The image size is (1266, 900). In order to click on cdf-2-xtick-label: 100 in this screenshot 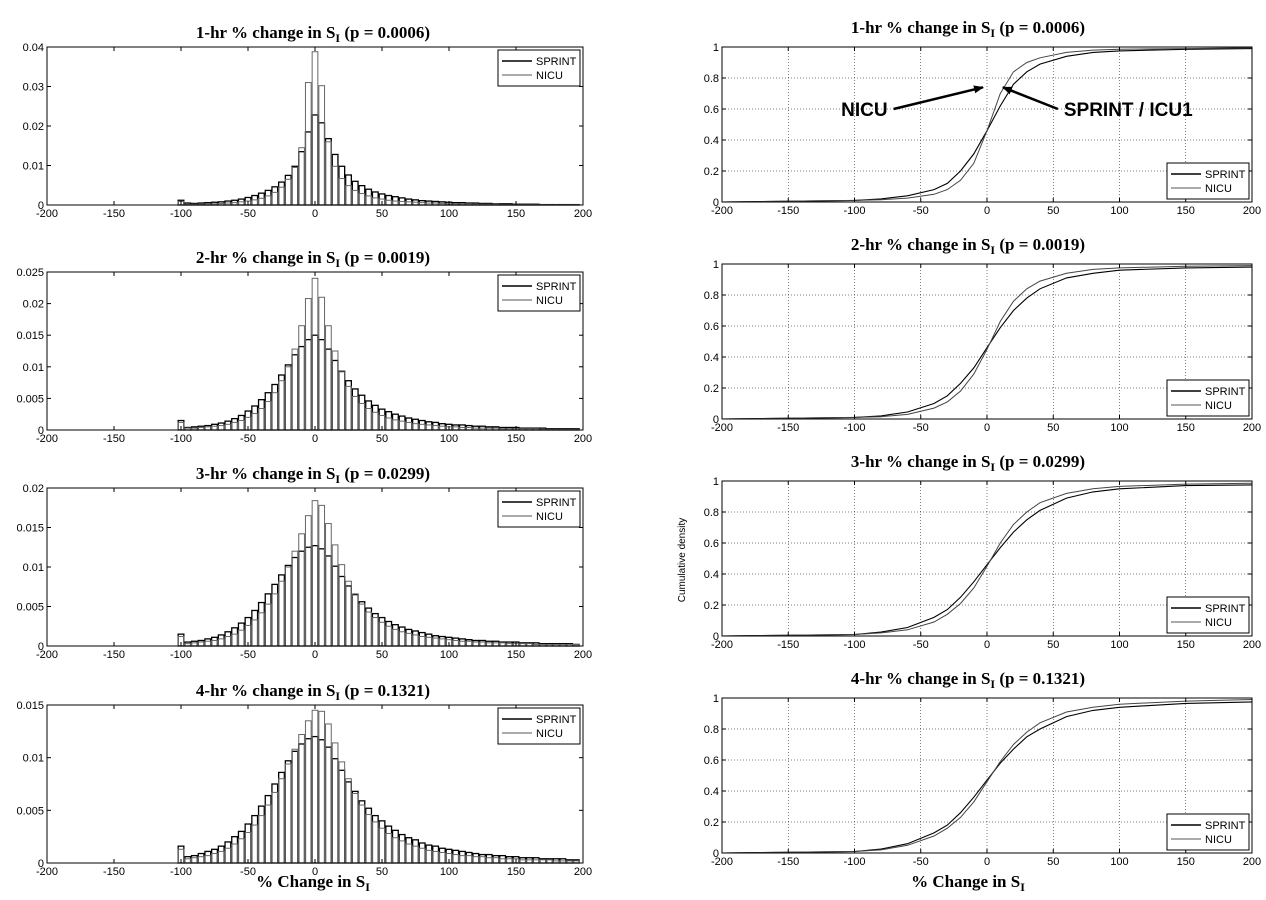, I will do `click(1119, 428)`.